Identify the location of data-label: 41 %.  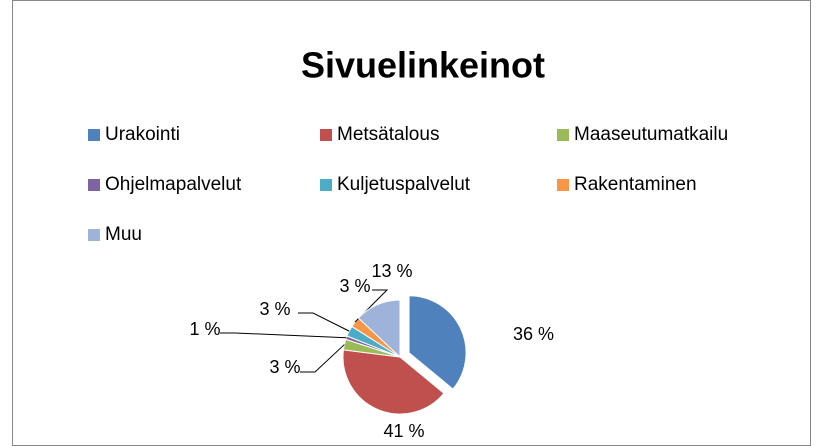
(403, 431).